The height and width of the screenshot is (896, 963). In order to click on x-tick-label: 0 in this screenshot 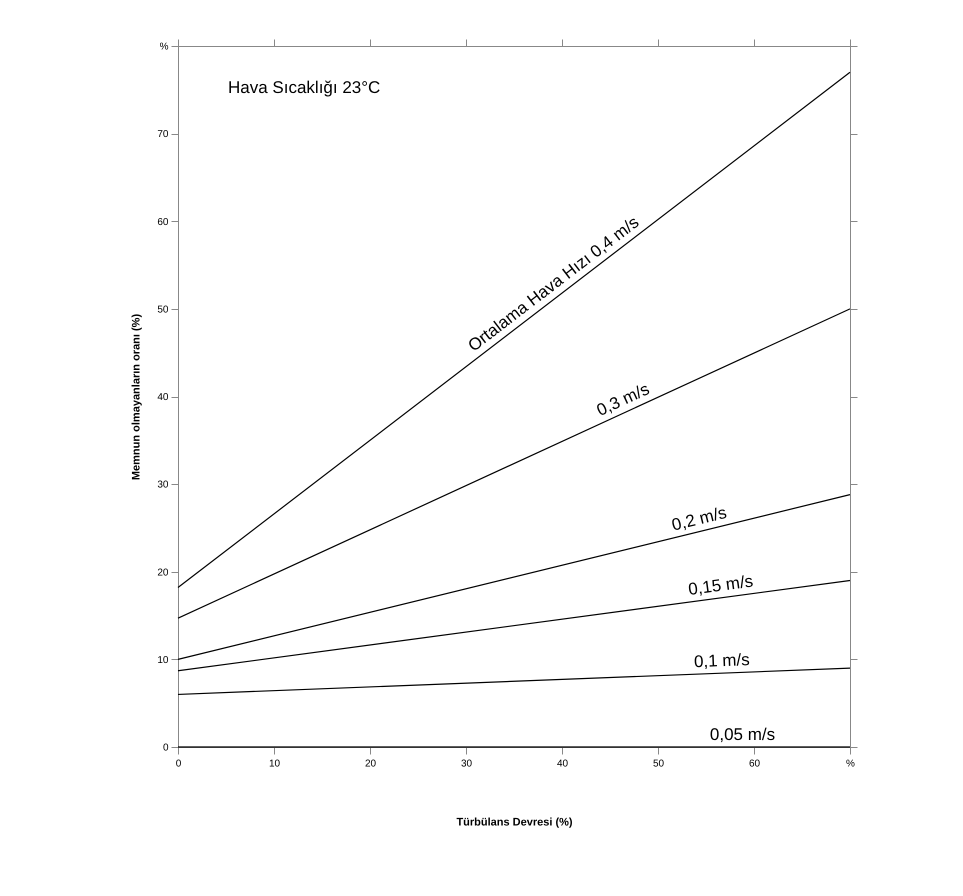, I will do `click(179, 764)`.